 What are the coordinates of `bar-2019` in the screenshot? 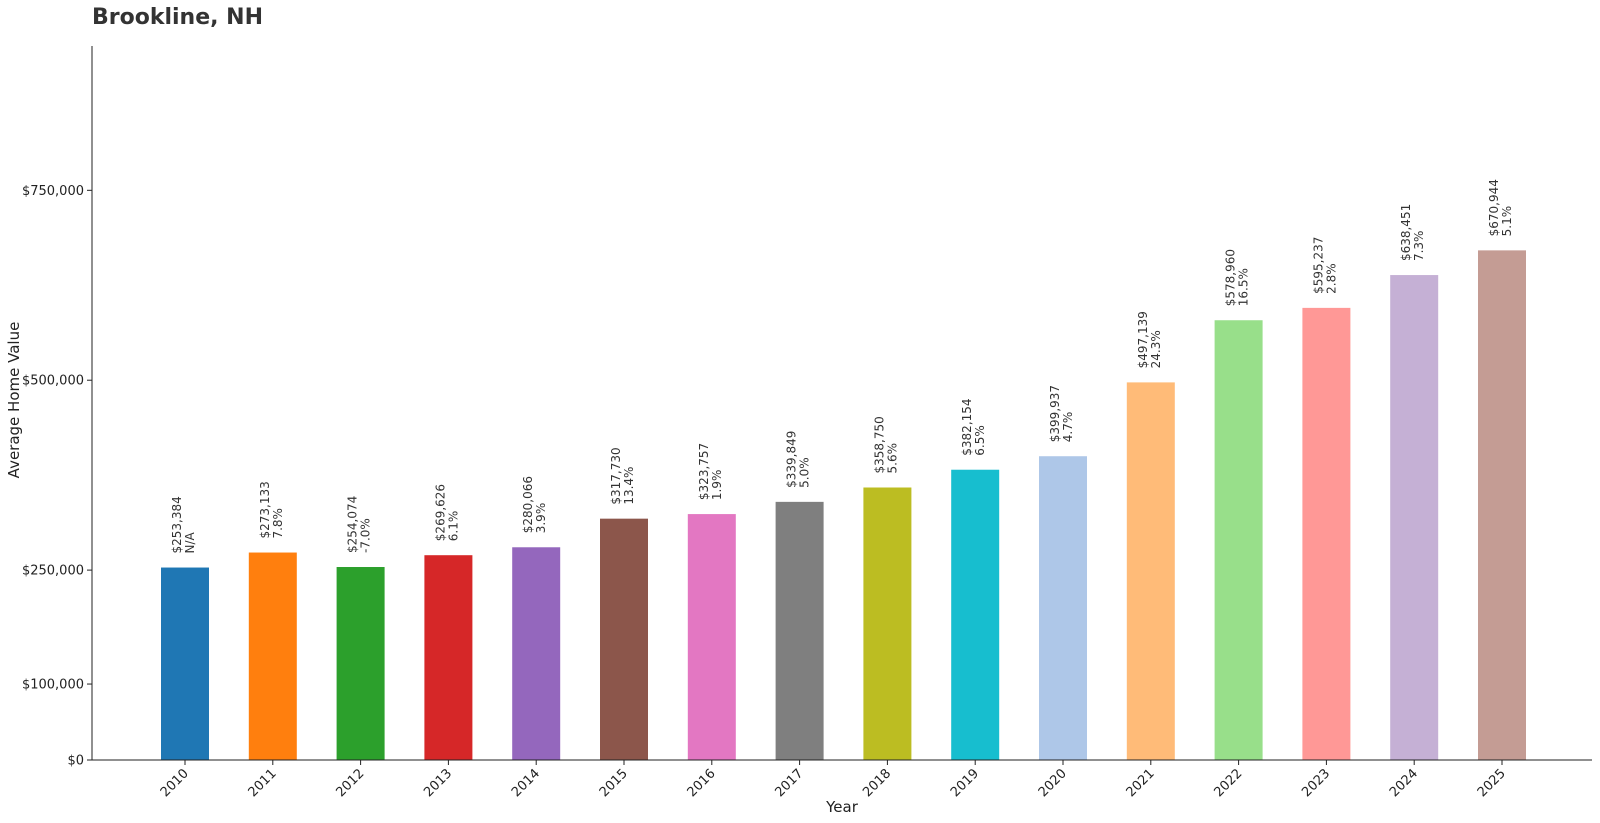 It's located at (975, 614).